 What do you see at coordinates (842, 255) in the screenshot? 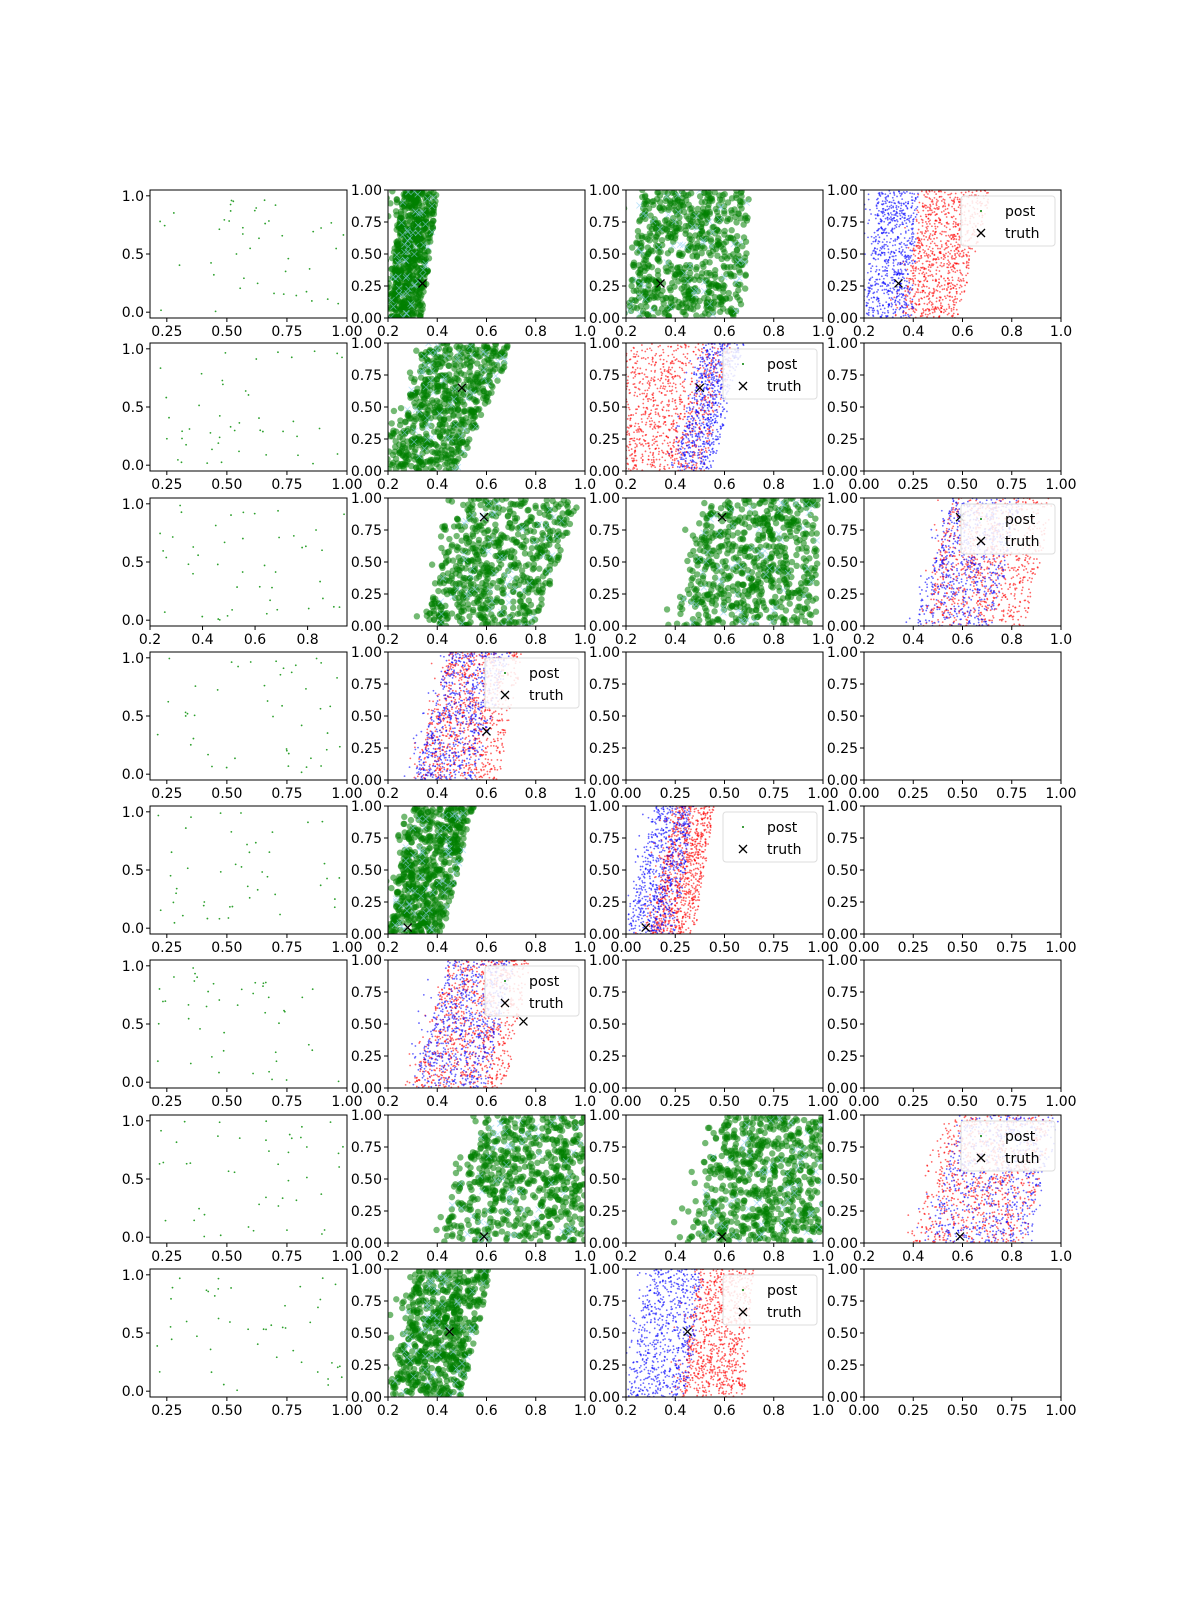
I see `y-tick-label: 0.50` at bounding box center [842, 255].